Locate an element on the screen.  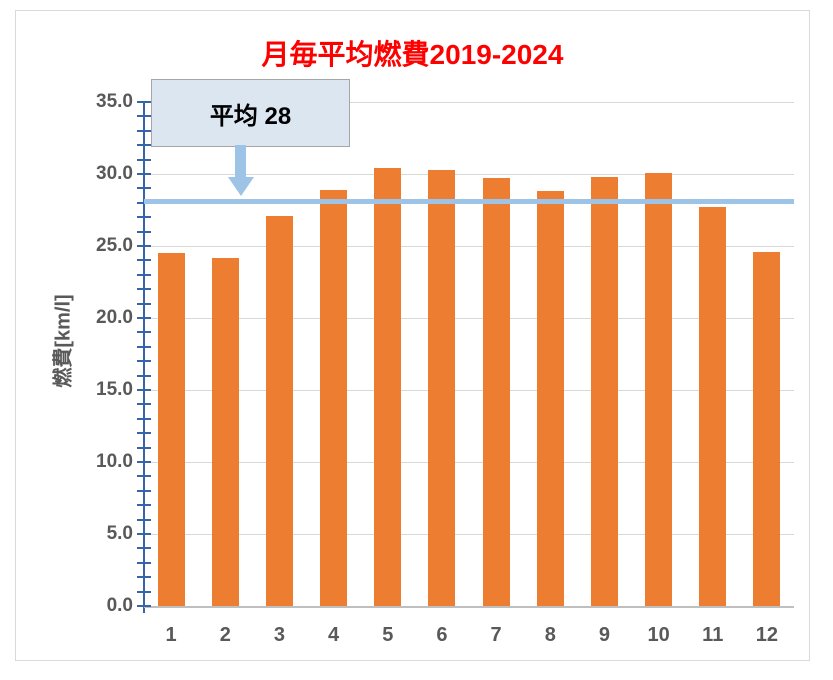
y-axis-tick-label: 15.0 is located at coordinates (114, 389).